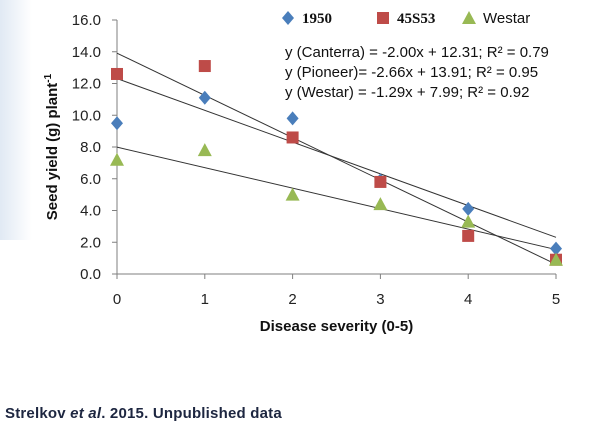 The image size is (597, 432). I want to click on x-axis-title: Disease severity (0-5), so click(336, 326).